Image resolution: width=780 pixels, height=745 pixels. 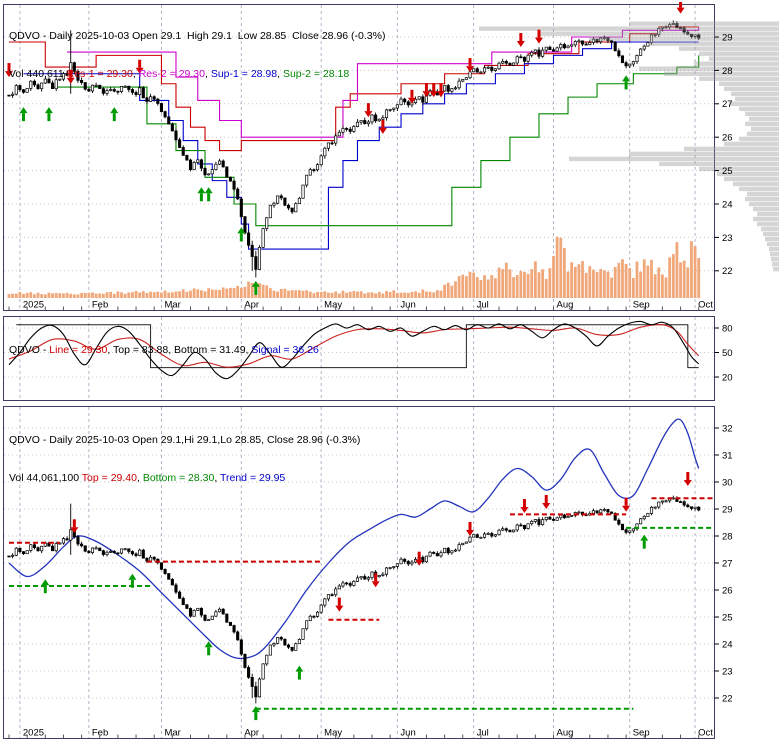 I want to click on legend-part: Sup-2 = 28.18, so click(x=316, y=73).